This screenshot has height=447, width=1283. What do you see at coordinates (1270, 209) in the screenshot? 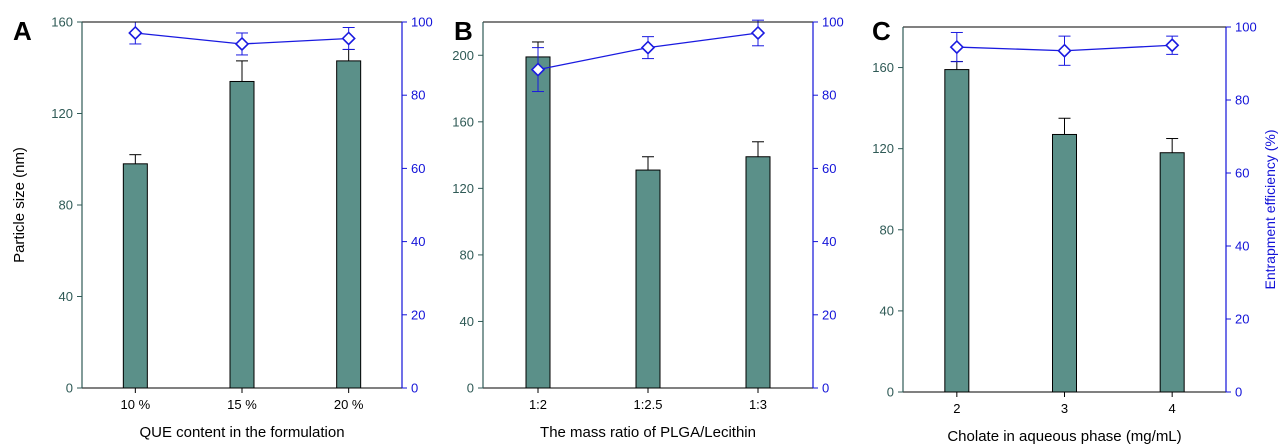
I see `right-y-axis-title: Entrapment efficiency (%)` at bounding box center [1270, 209].